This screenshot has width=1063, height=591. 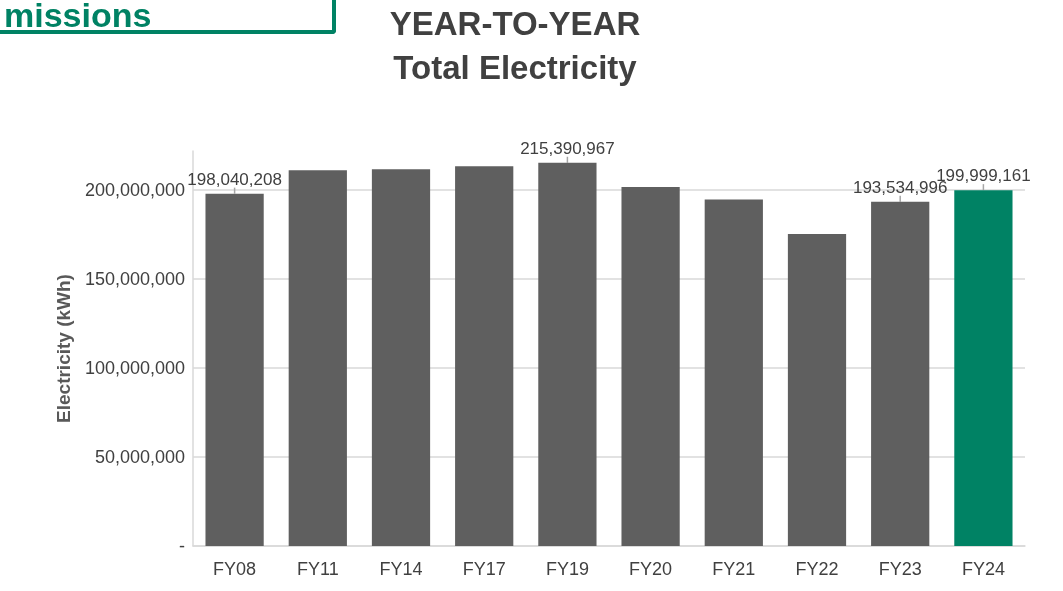 I want to click on x-tick-label: FY19, so click(x=567, y=569).